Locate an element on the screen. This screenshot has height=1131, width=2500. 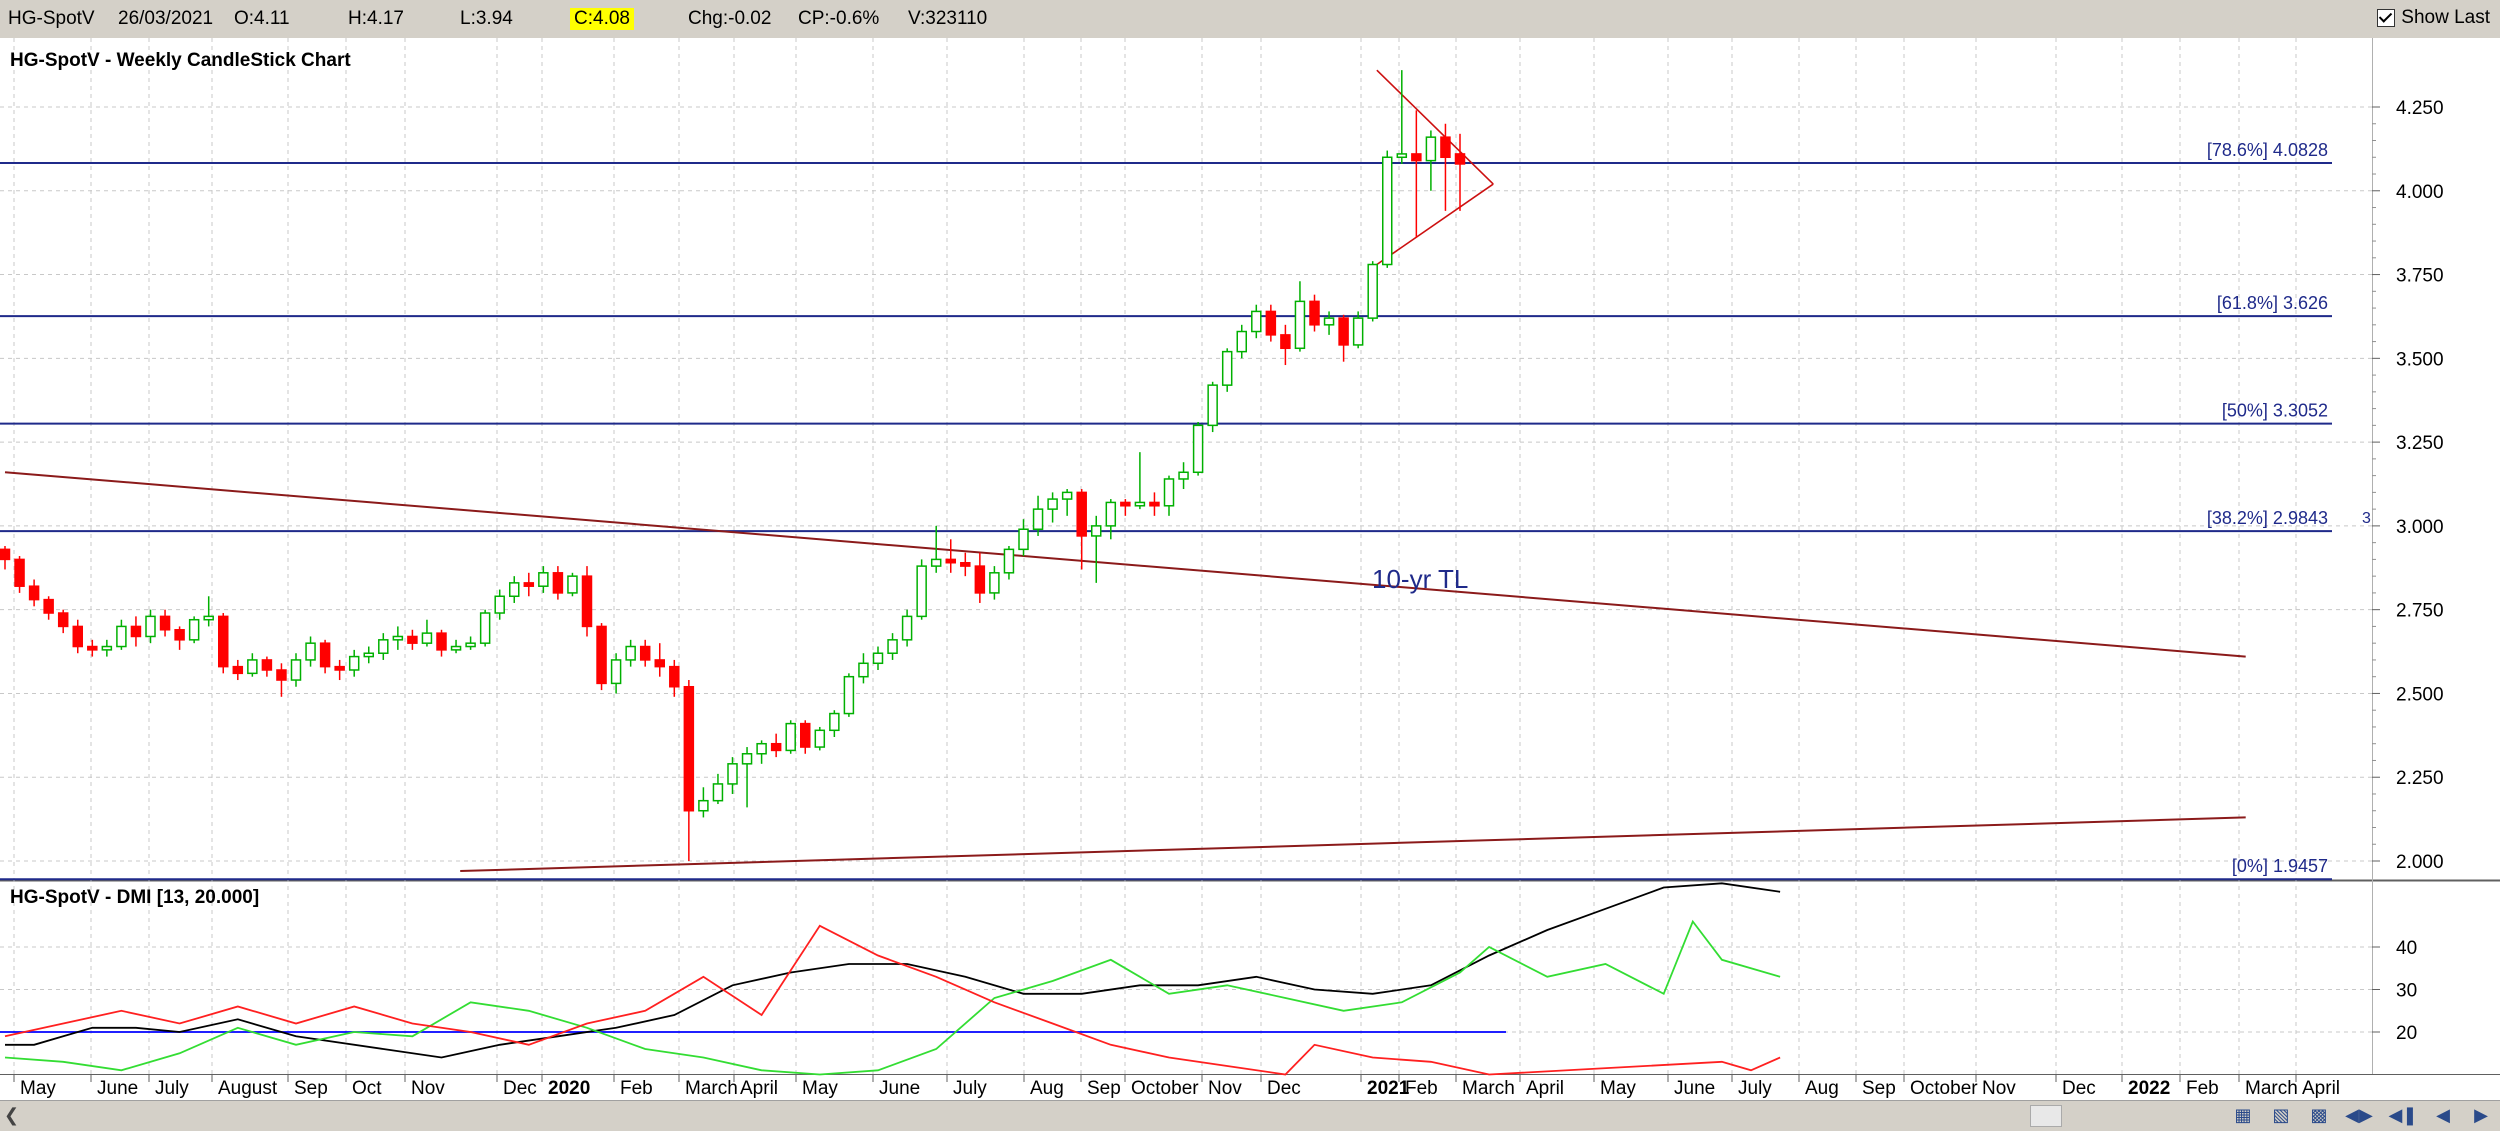
x-tick-label: March is located at coordinates (711, 1088).